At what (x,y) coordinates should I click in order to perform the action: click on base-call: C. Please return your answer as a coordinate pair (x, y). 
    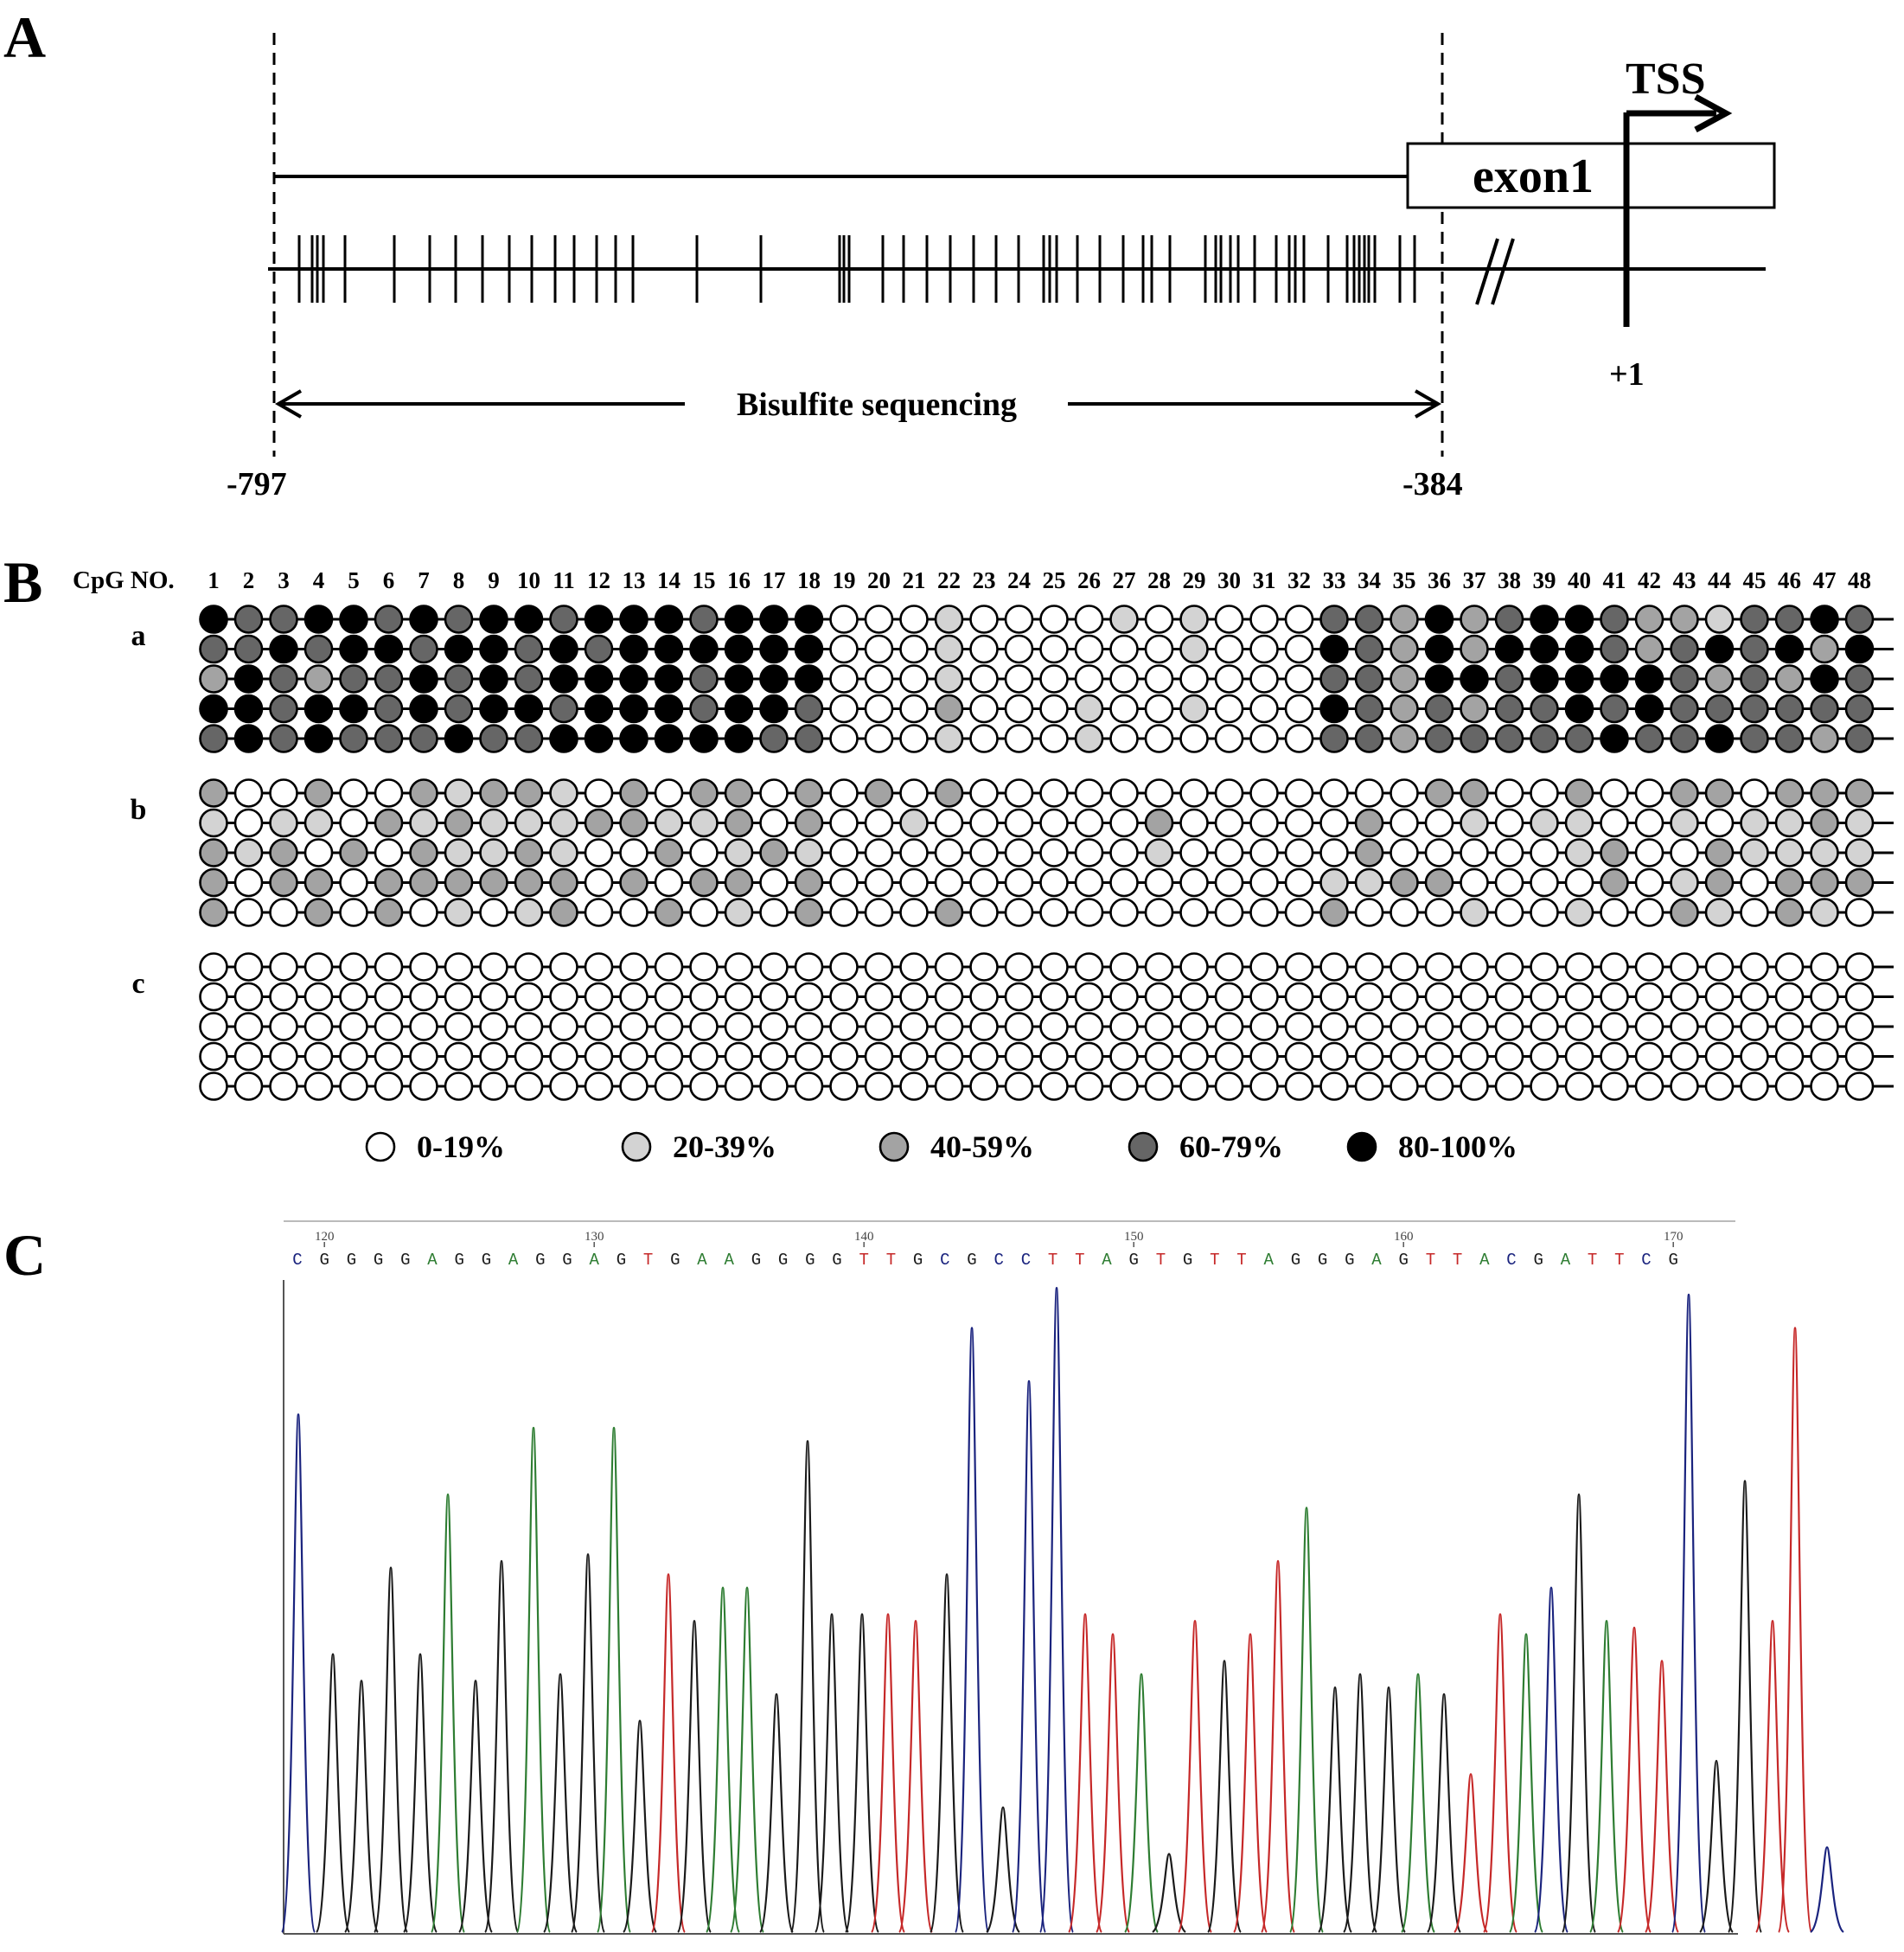
    Looking at the image, I should click on (999, 1260).